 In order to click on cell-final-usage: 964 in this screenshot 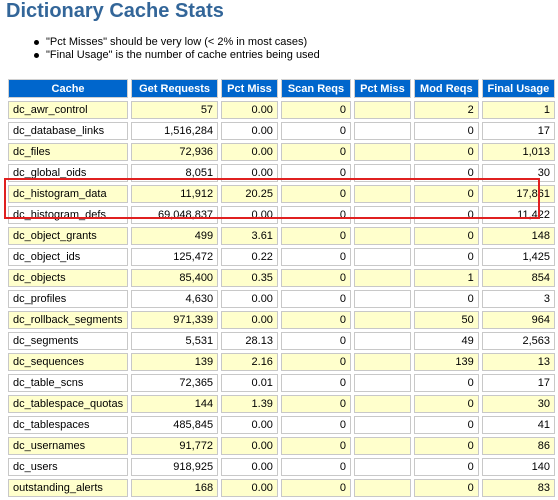, I will do `click(518, 320)`.